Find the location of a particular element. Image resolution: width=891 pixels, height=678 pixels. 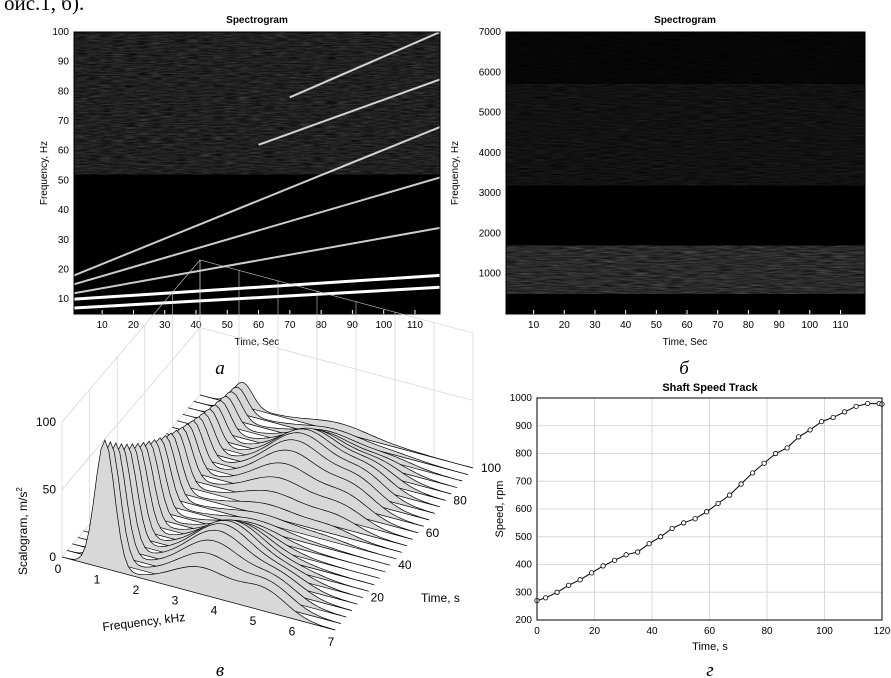

spectrogram-a-xtick-label: 100 is located at coordinates (383, 325).